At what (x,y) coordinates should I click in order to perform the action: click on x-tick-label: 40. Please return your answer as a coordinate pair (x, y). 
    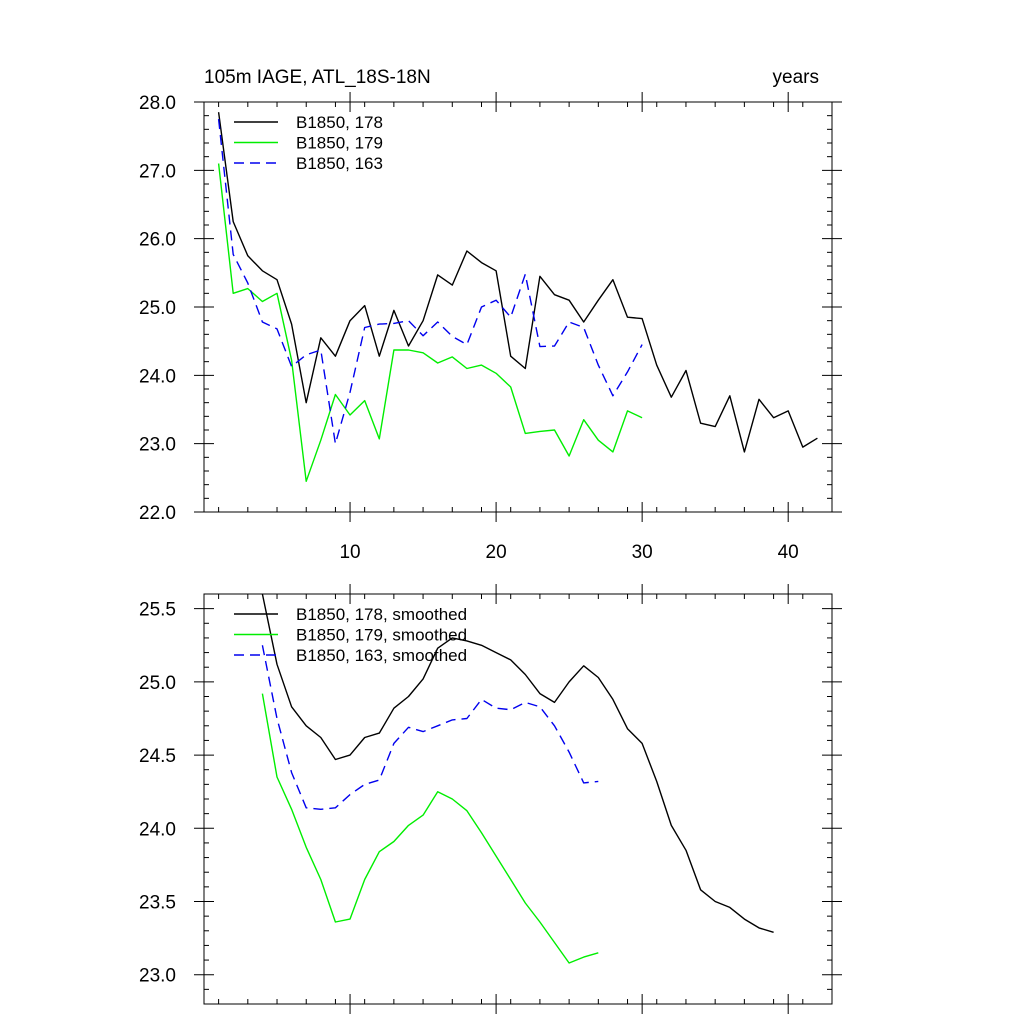
    Looking at the image, I should click on (788, 552).